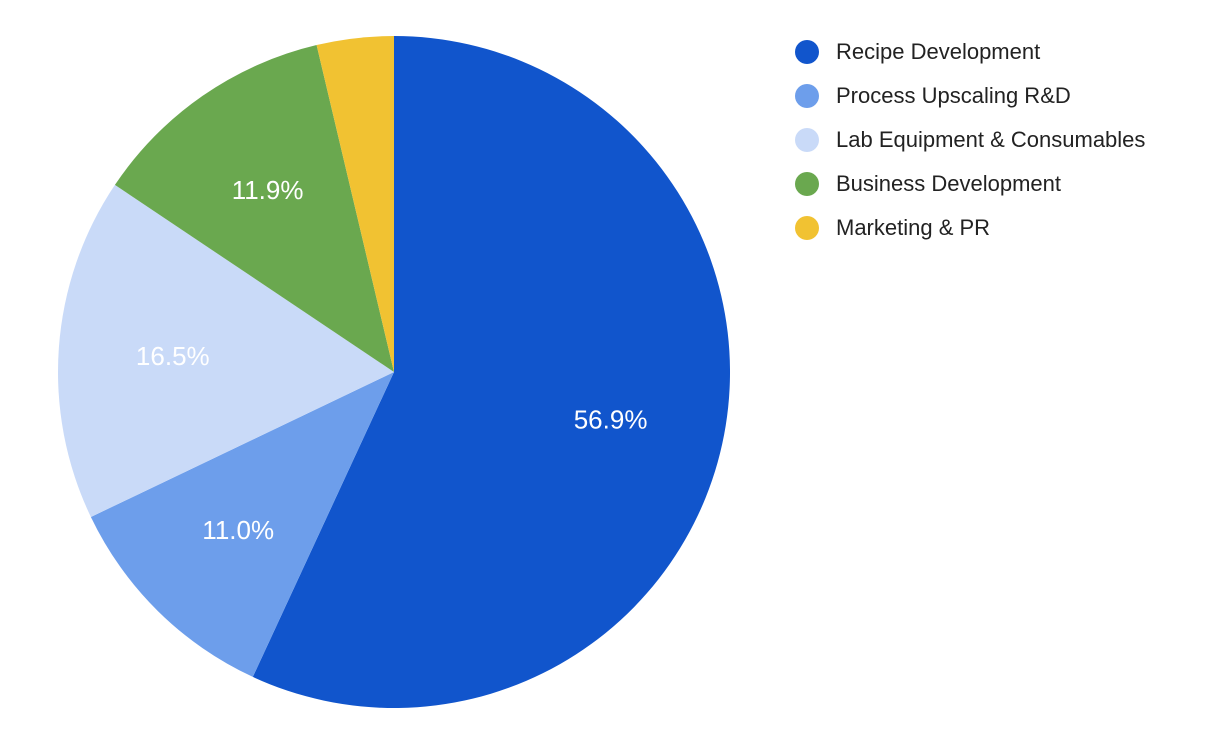 This screenshot has height=746, width=1210. What do you see at coordinates (938, 51) in the screenshot?
I see `legend-label: Recipe Development` at bounding box center [938, 51].